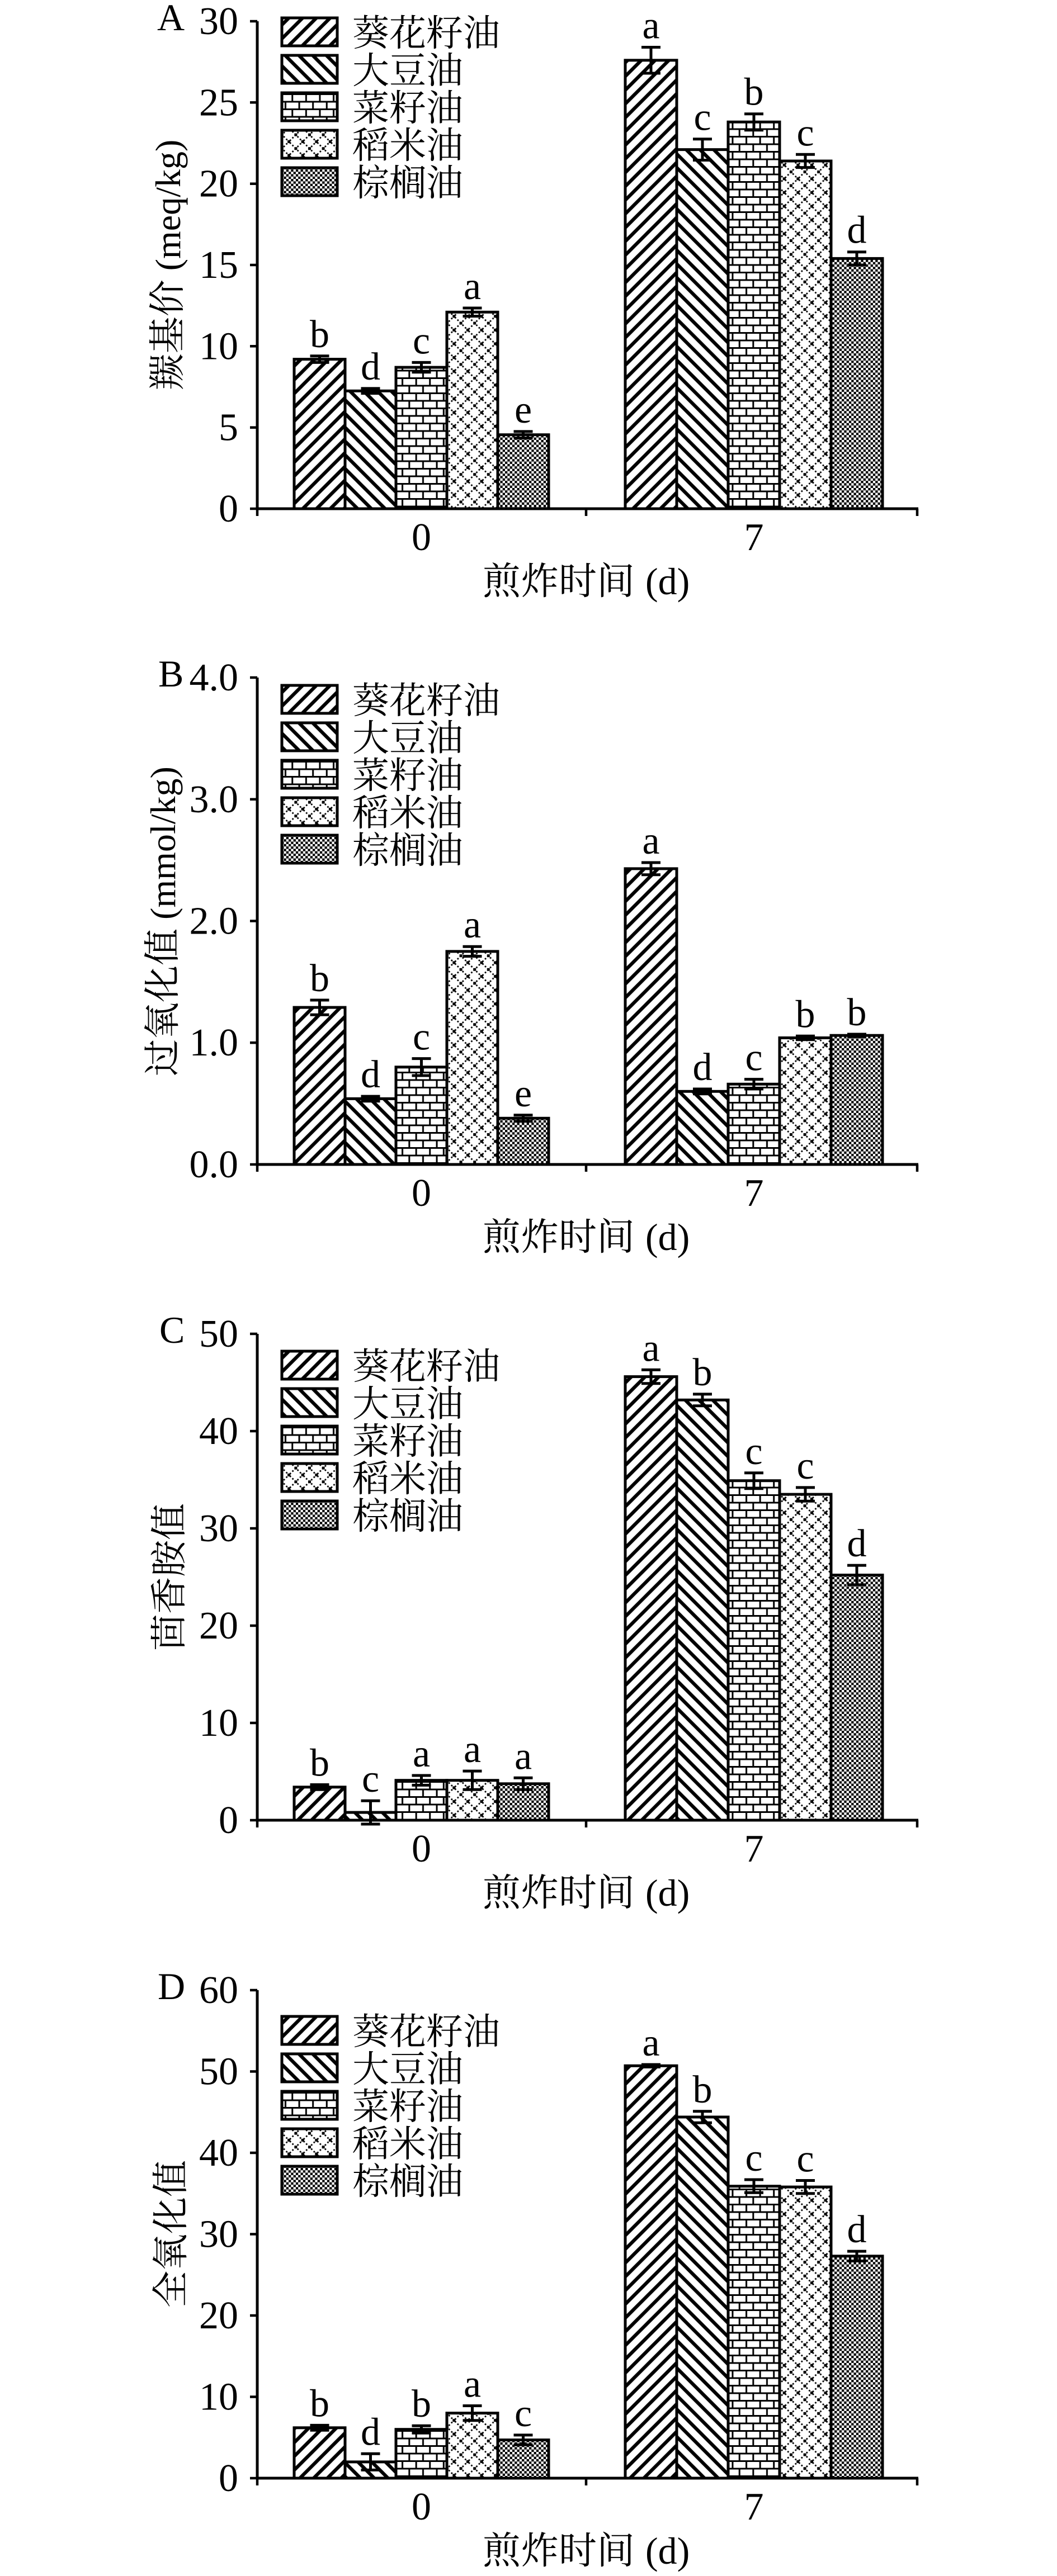 Image resolution: width=1057 pixels, height=2576 pixels. What do you see at coordinates (228, 427) in the screenshot?
I see `svg-text: 5` at bounding box center [228, 427].